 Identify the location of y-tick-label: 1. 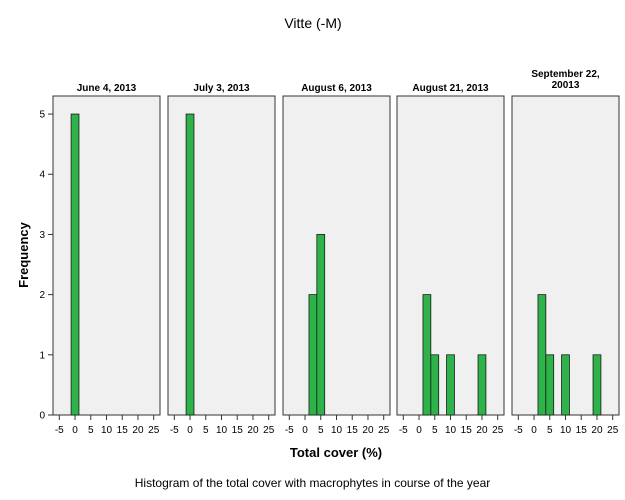
(42, 355).